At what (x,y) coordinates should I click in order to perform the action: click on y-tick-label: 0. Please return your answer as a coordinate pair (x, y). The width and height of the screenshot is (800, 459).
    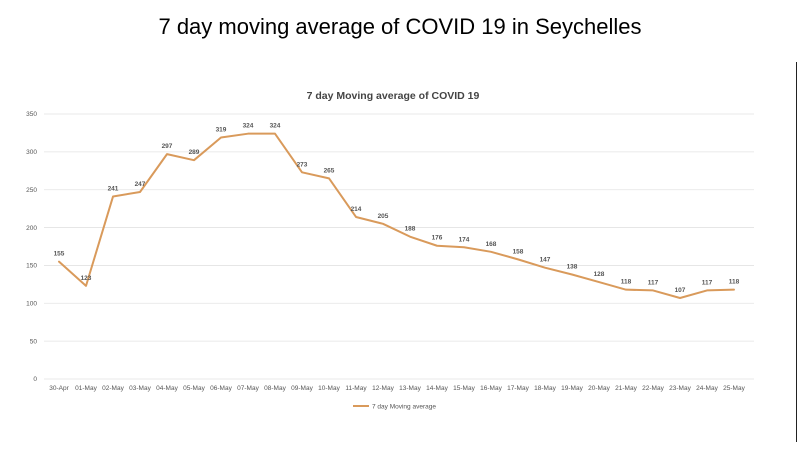
    Looking at the image, I should click on (35, 379).